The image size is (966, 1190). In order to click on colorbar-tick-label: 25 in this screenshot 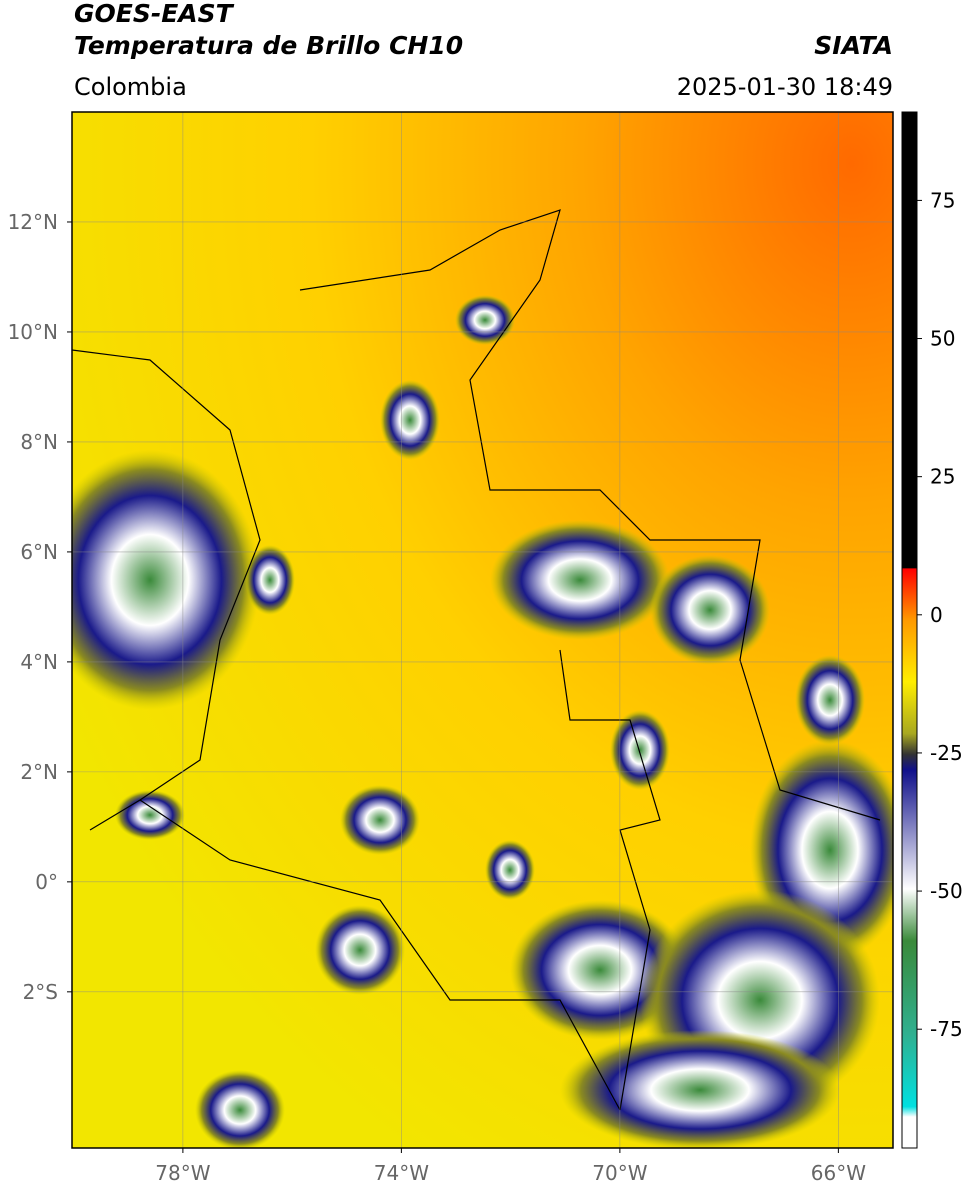, I will do `click(942, 477)`.